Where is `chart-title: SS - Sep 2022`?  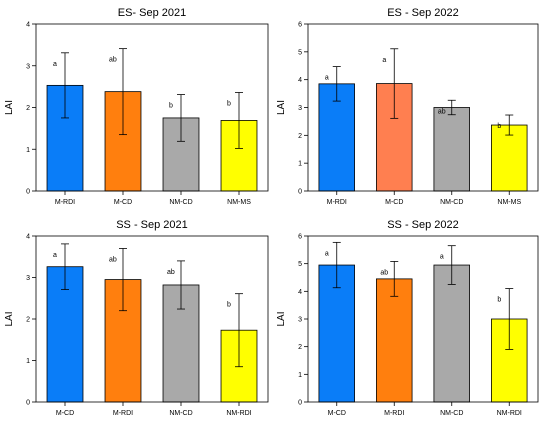 chart-title: SS - Sep 2022 is located at coordinates (423, 225).